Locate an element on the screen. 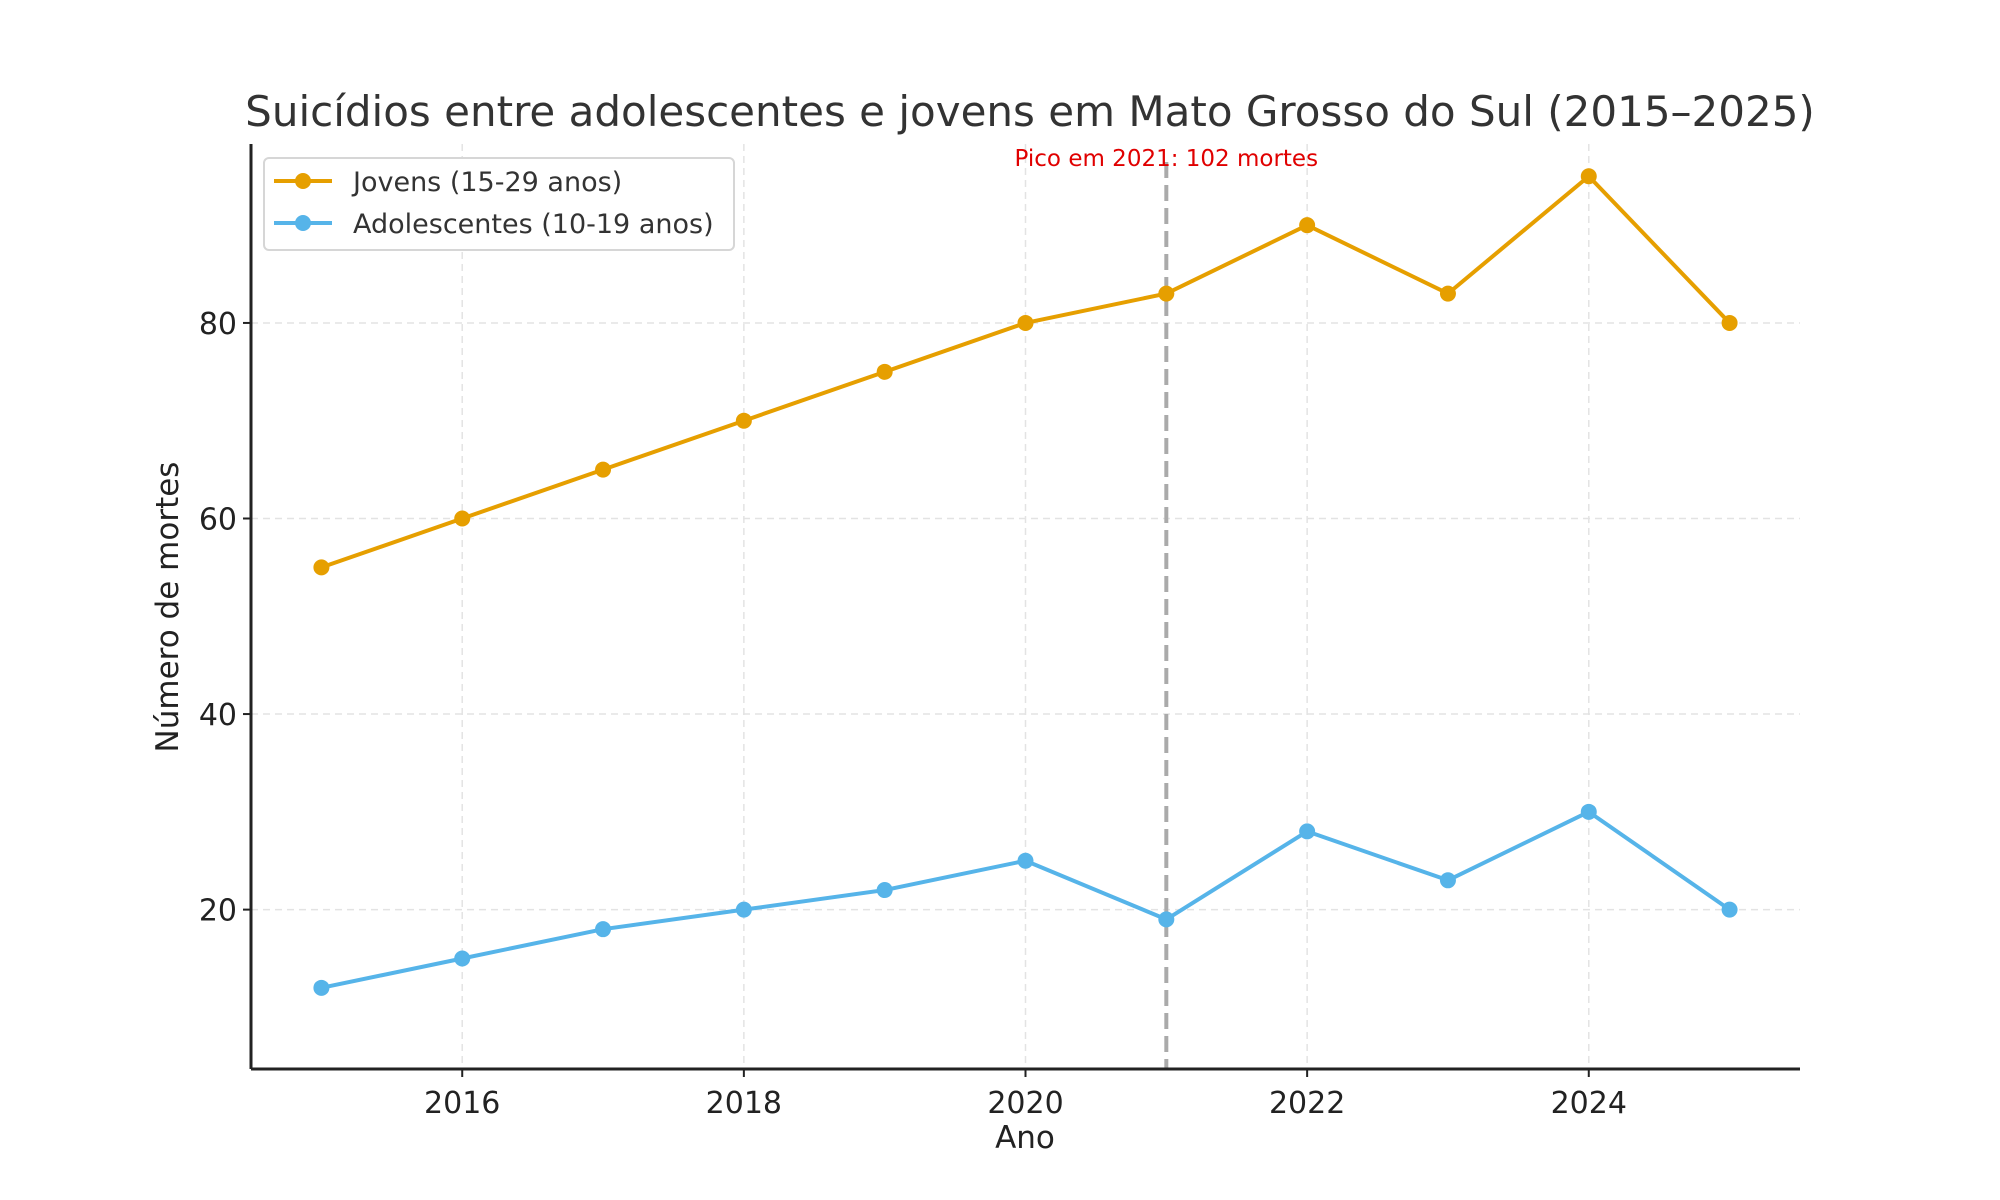  y-tick-label: 20 is located at coordinates (218, 911).